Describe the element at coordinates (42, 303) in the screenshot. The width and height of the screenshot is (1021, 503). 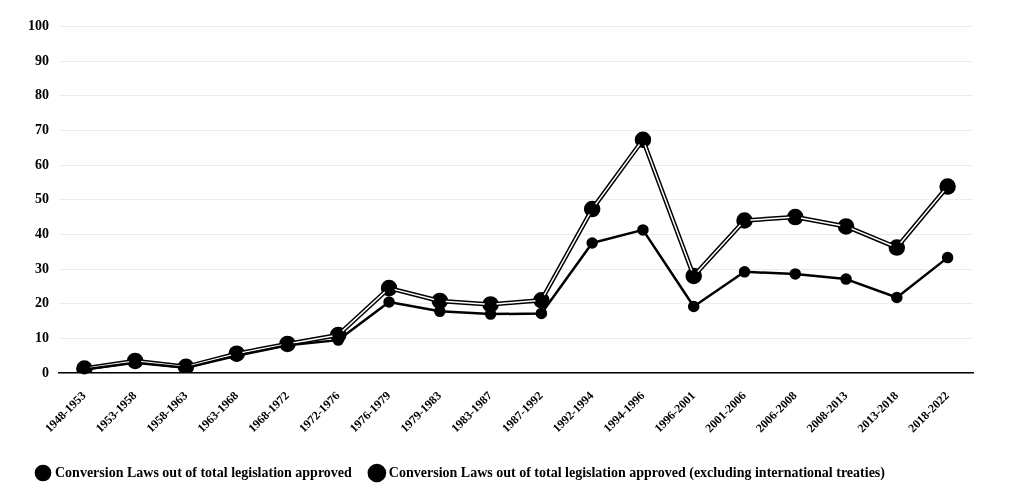
I see `y-tick-label: 20` at that location.